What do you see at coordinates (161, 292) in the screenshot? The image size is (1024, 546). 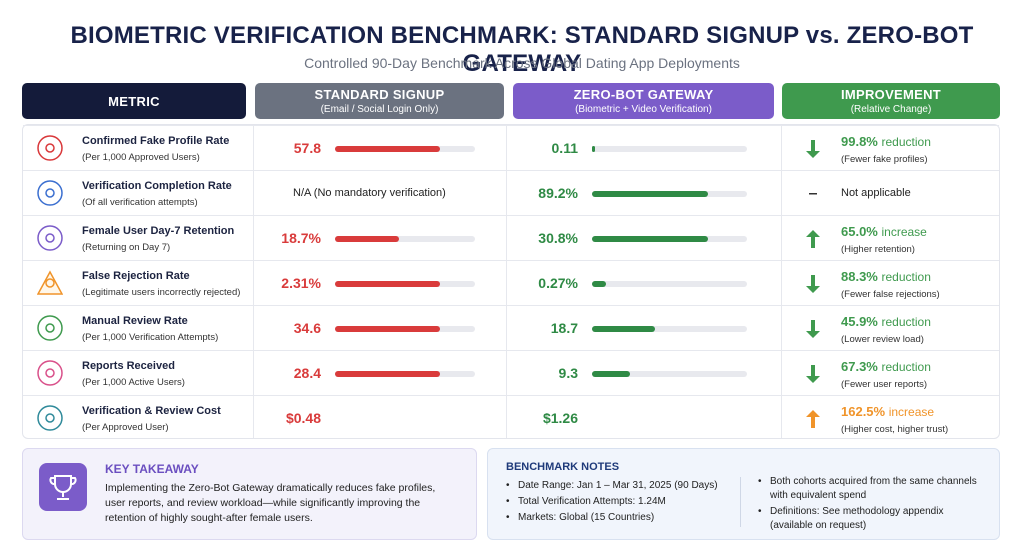 I see `metric-subtitle: (Legitimate users incorrectly rejected)` at bounding box center [161, 292].